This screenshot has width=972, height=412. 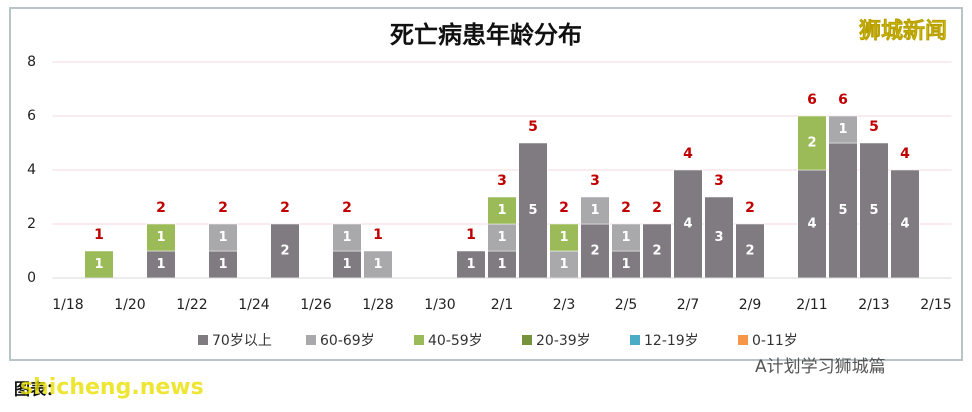 I want to click on legend-label: 60-69岁, so click(x=347, y=341).